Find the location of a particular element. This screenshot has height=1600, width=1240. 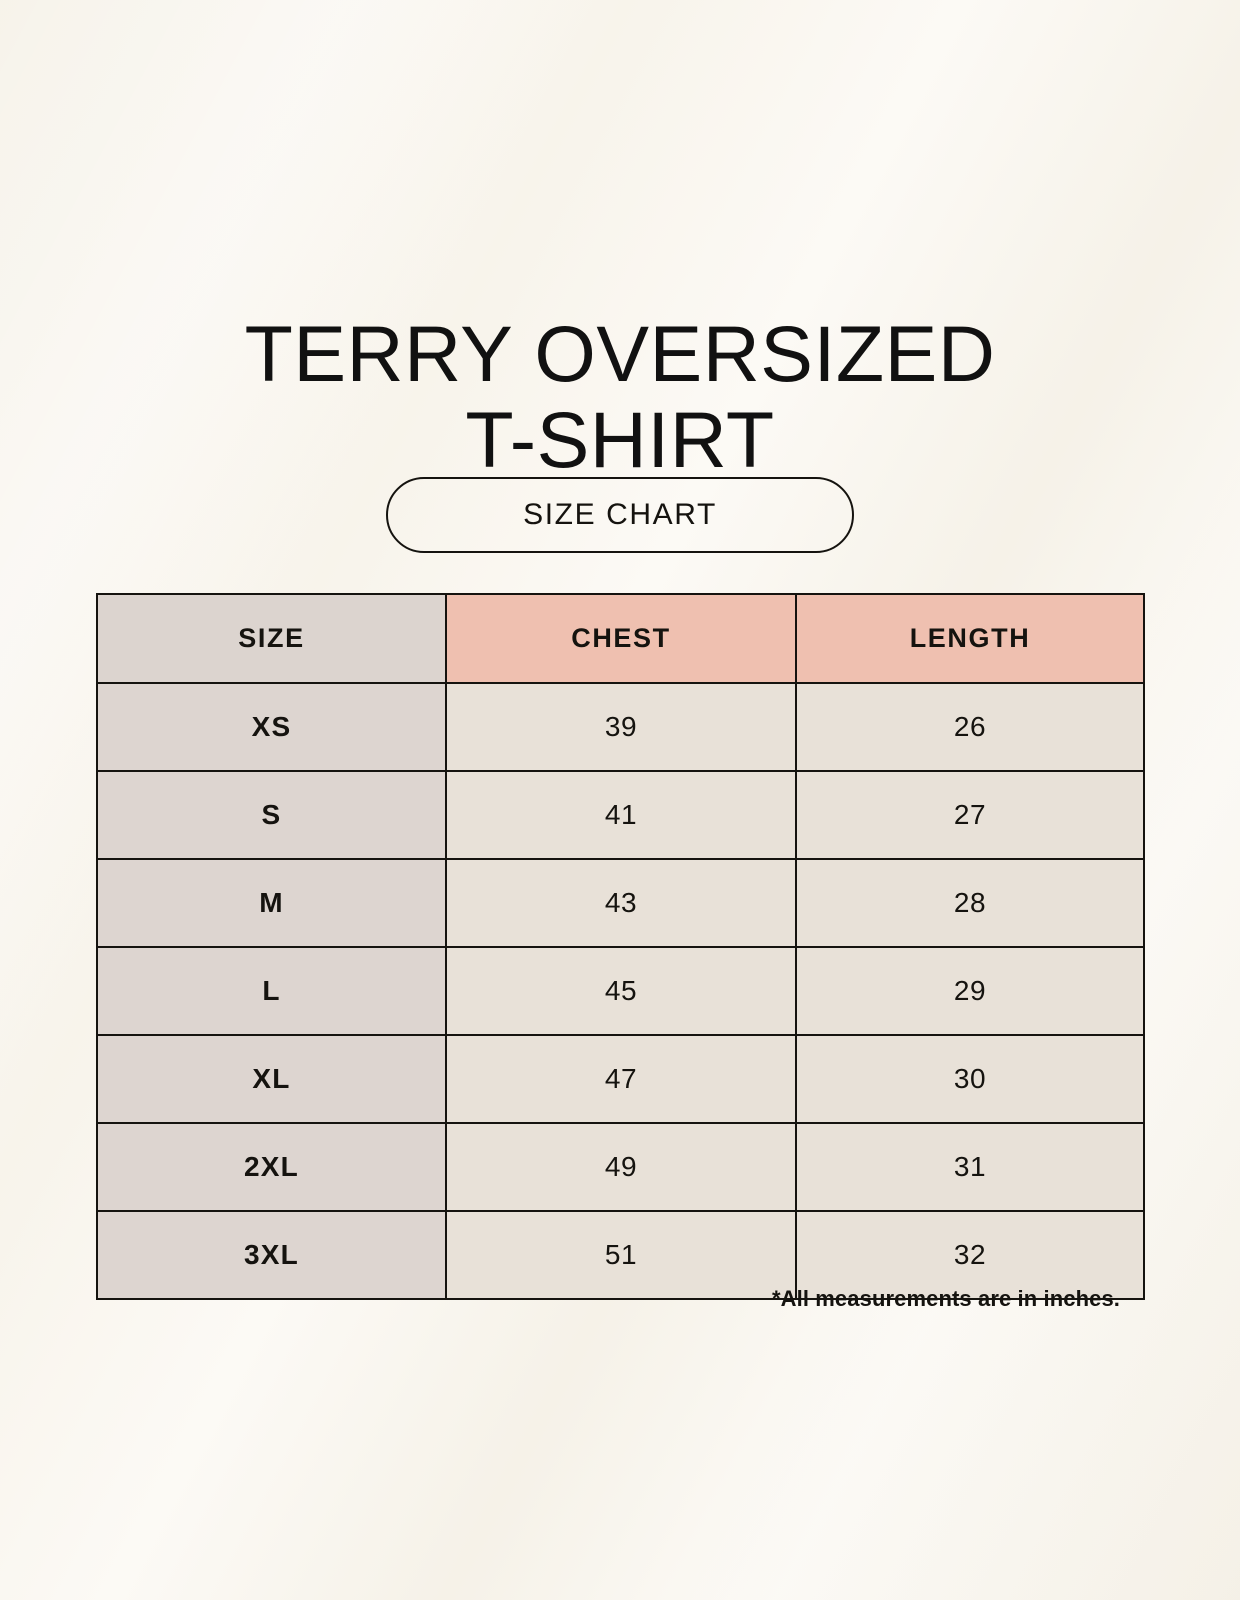

cell-chest: 43 is located at coordinates (621, 903).